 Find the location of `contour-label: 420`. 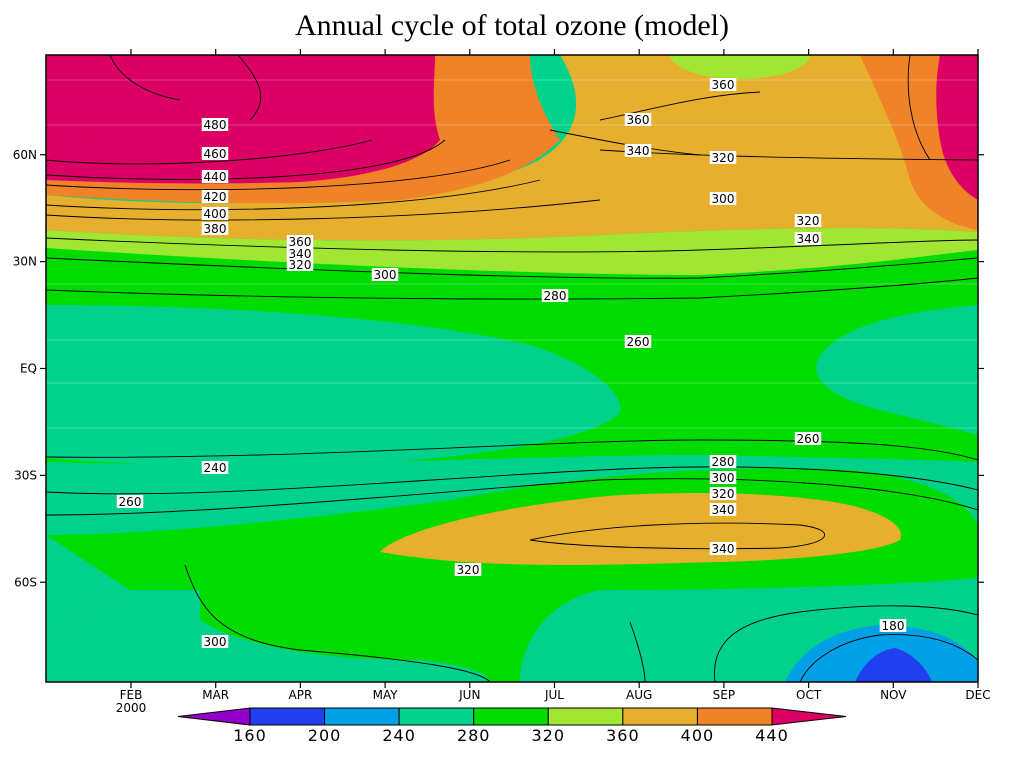

contour-label: 420 is located at coordinates (215, 197).